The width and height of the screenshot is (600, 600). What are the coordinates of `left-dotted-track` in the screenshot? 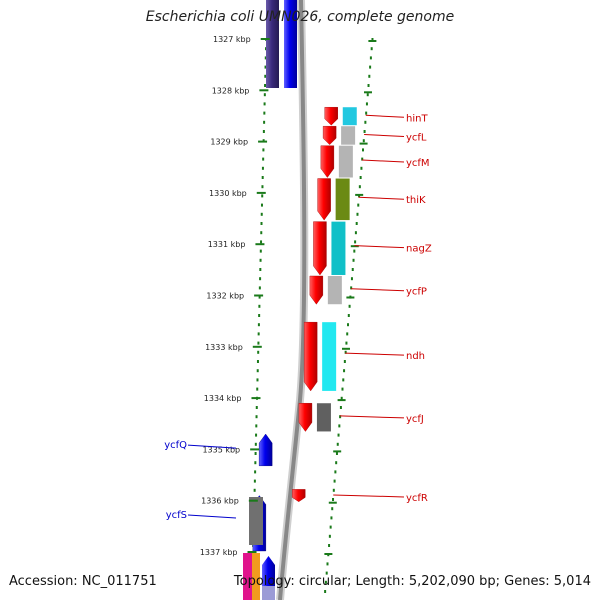 It's located at (259, 315).